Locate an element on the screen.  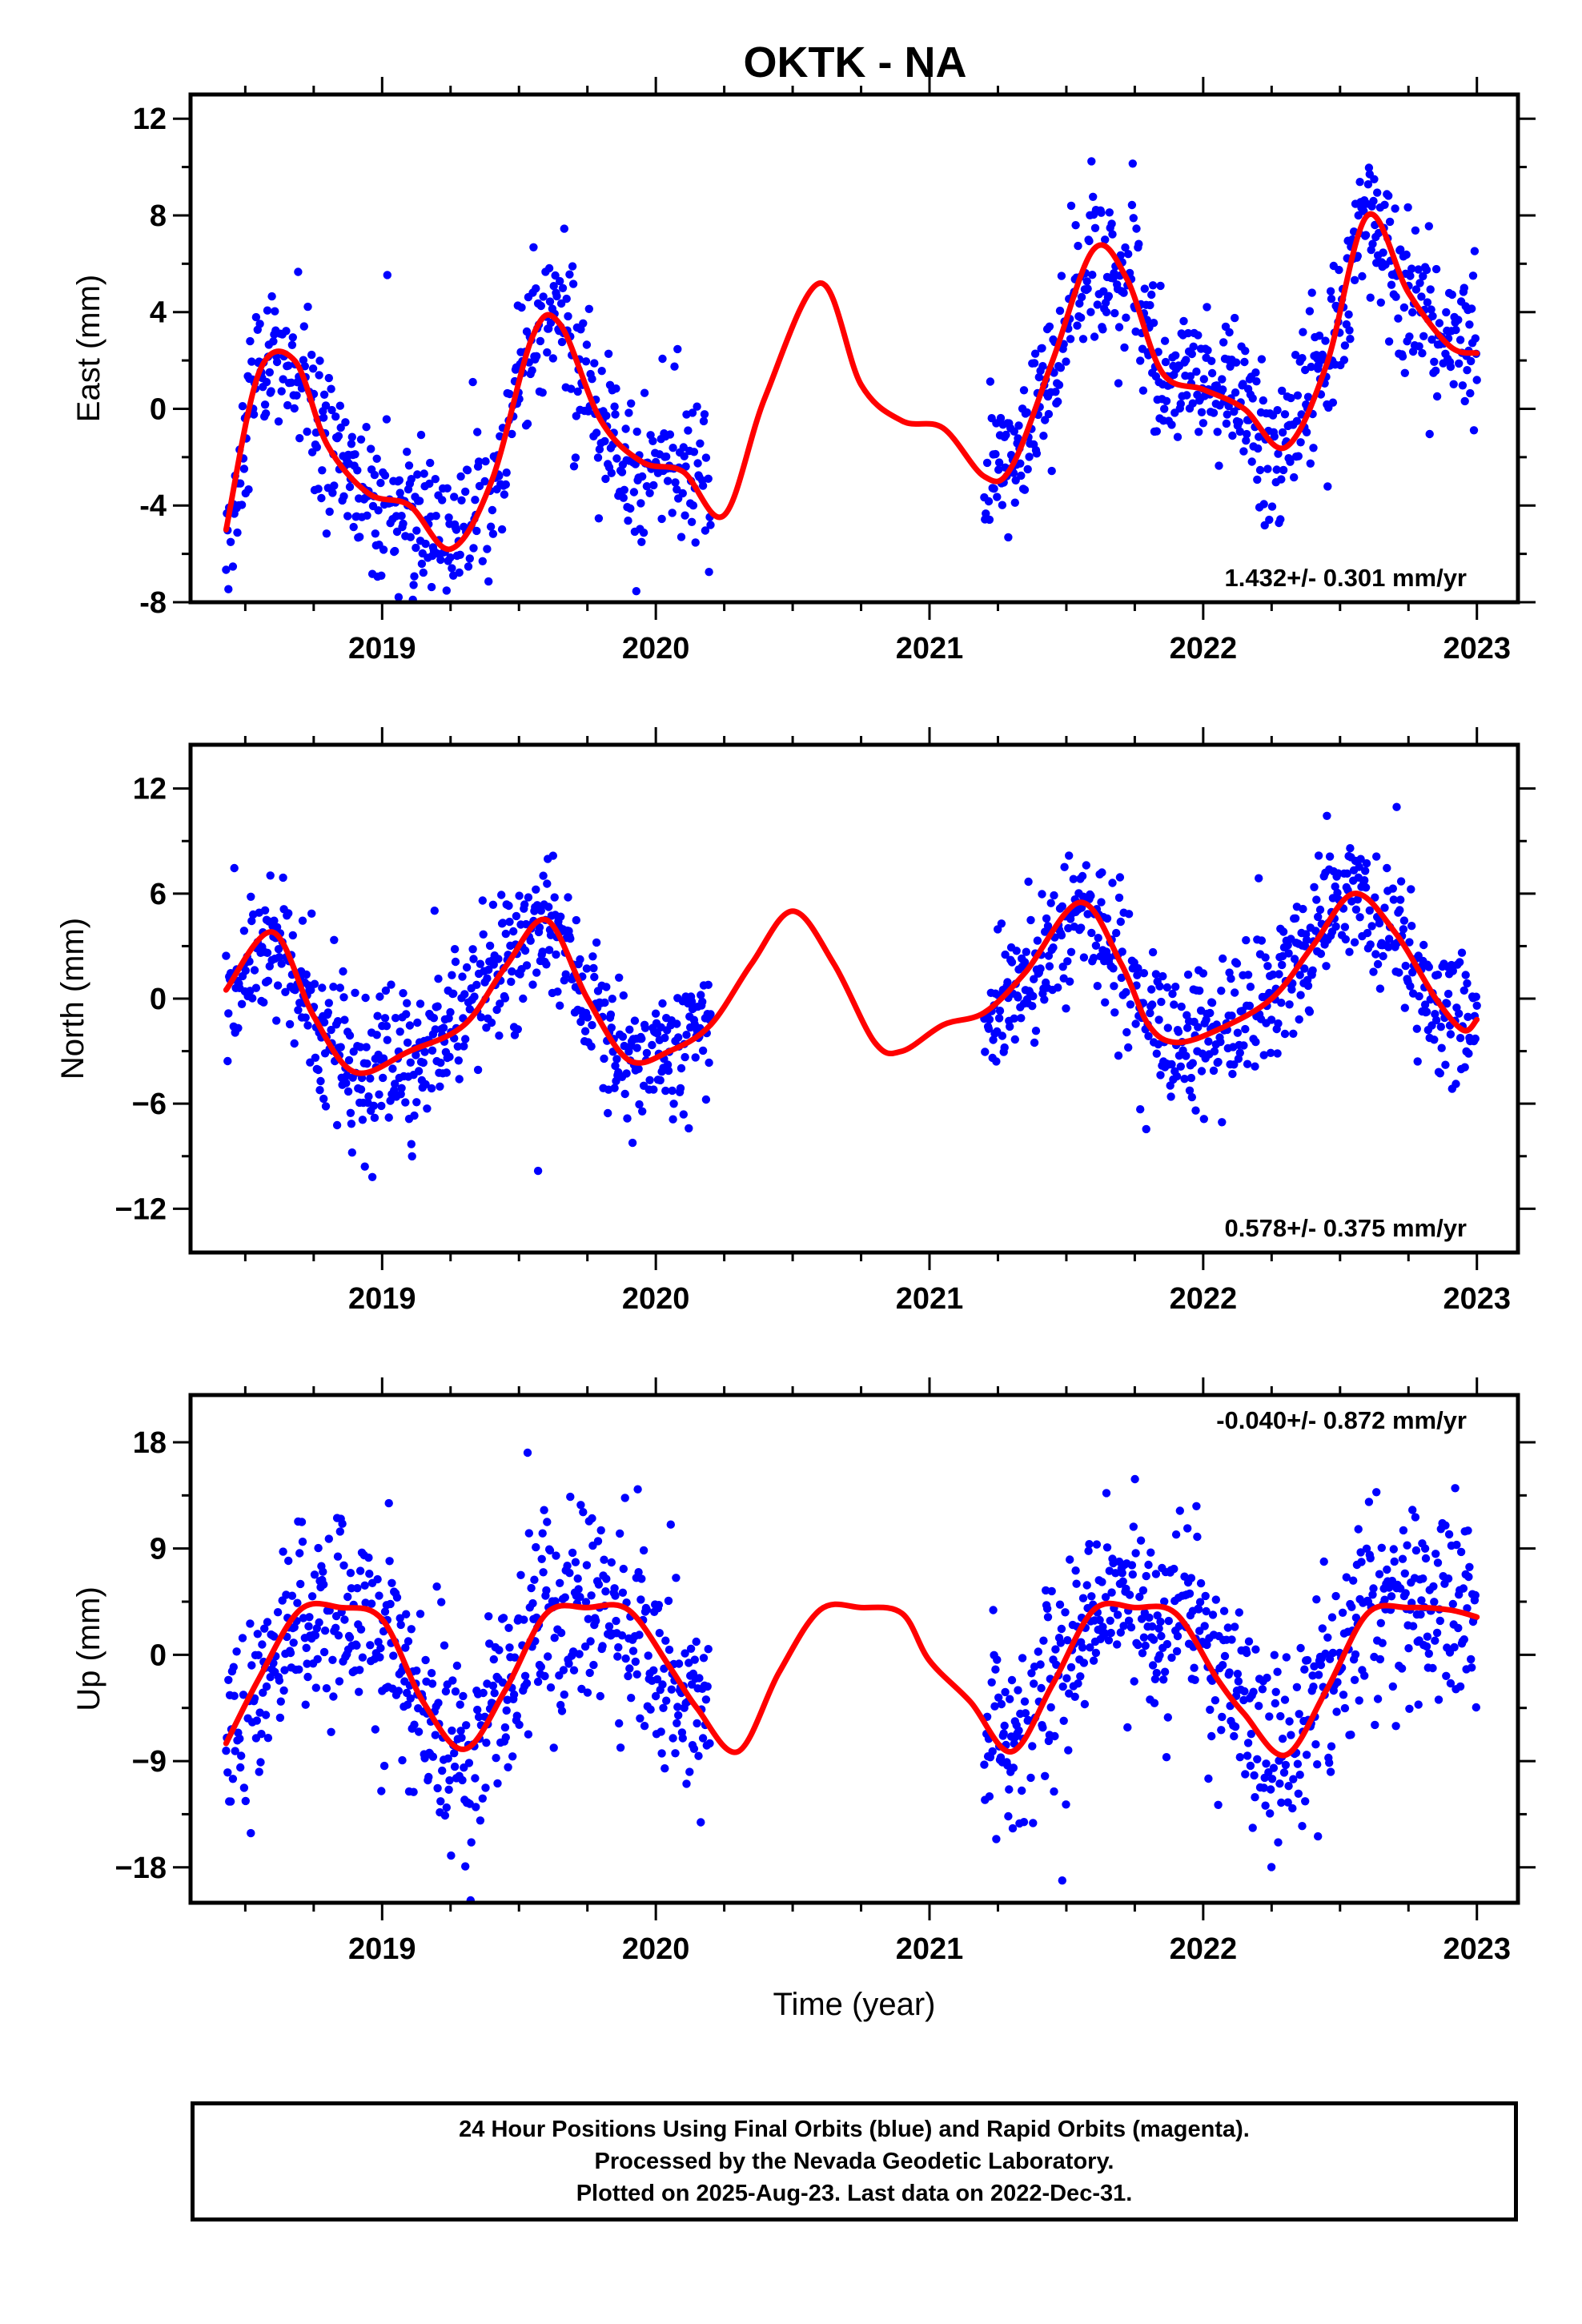
y-tick-label: 12 is located at coordinates (150, 789).